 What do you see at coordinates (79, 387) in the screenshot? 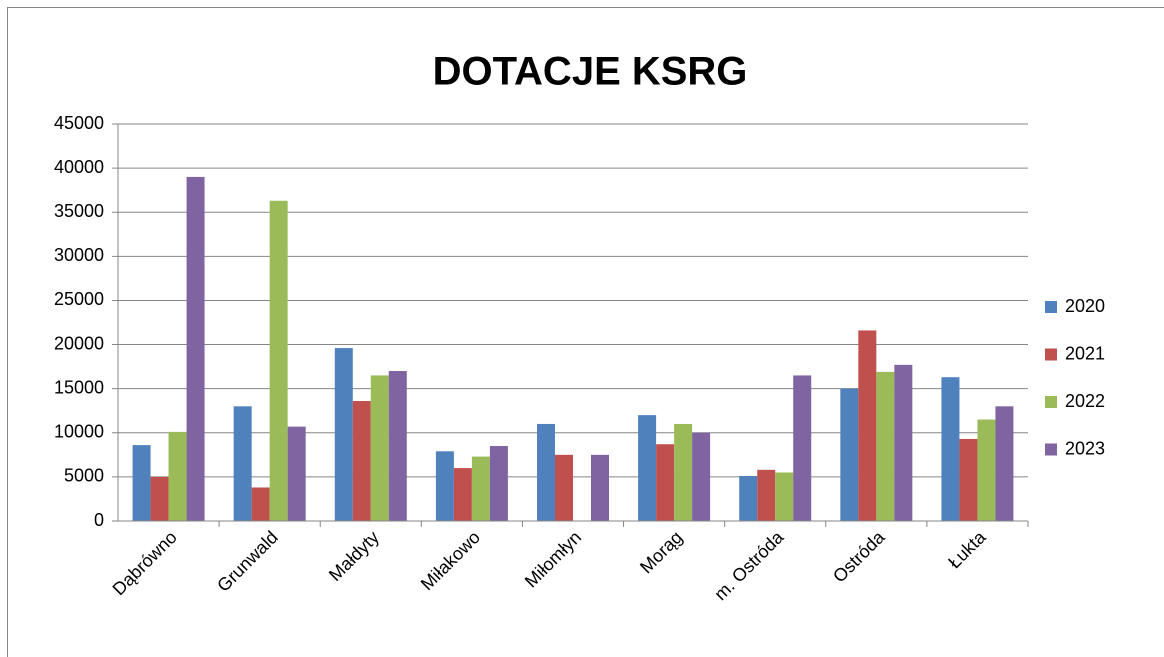
I see `y-tick-label: 15000` at bounding box center [79, 387].